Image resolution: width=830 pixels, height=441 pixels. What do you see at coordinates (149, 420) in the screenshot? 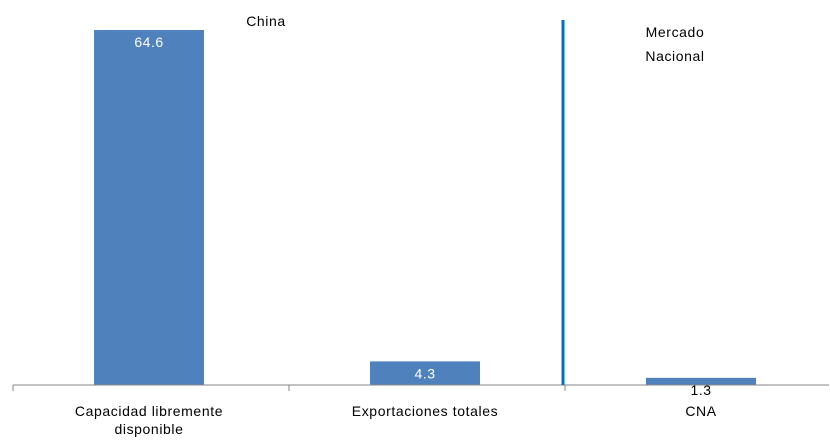
I see `category-label-1: Capacidad libremente disponible` at bounding box center [149, 420].